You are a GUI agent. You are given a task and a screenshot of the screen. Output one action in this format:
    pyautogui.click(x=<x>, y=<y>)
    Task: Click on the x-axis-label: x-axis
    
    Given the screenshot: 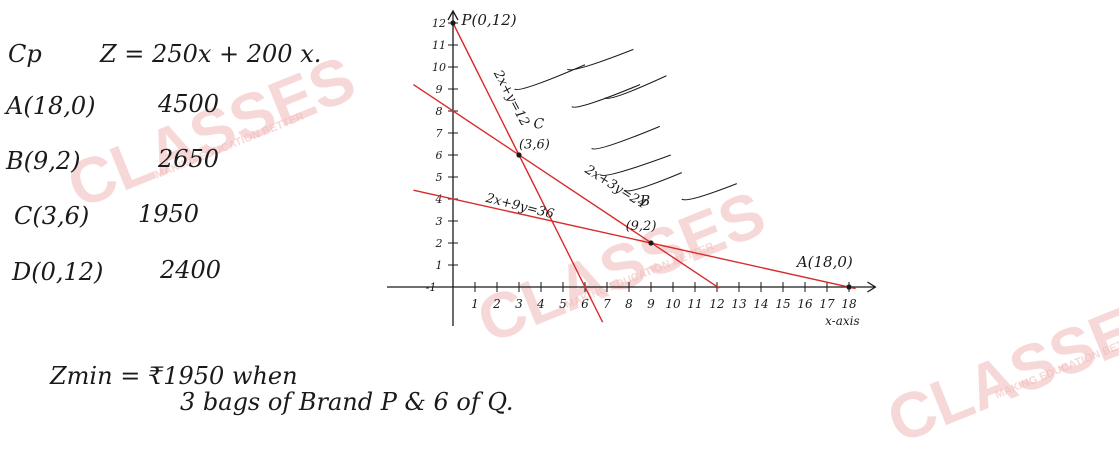 What is the action you would take?
    pyautogui.click(x=842, y=321)
    